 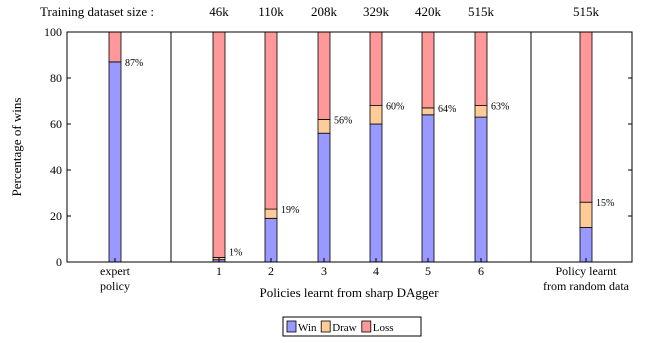 What do you see at coordinates (307, 328) in the screenshot?
I see `legend-label-win: Win` at bounding box center [307, 328].